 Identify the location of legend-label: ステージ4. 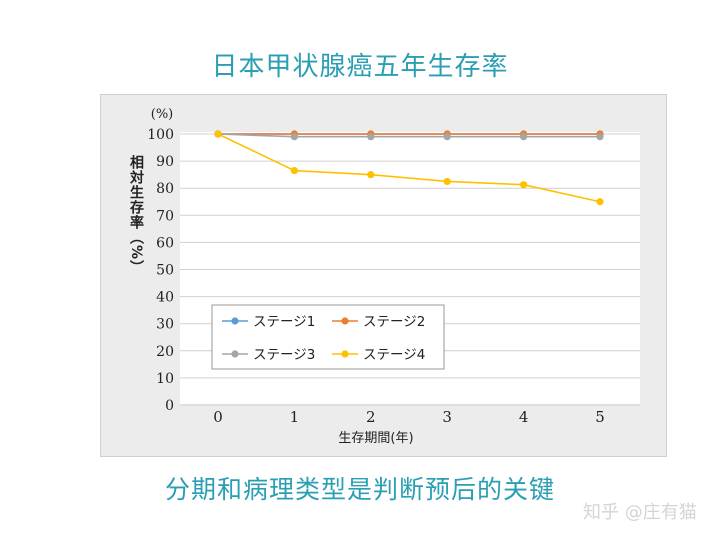
(394, 355).